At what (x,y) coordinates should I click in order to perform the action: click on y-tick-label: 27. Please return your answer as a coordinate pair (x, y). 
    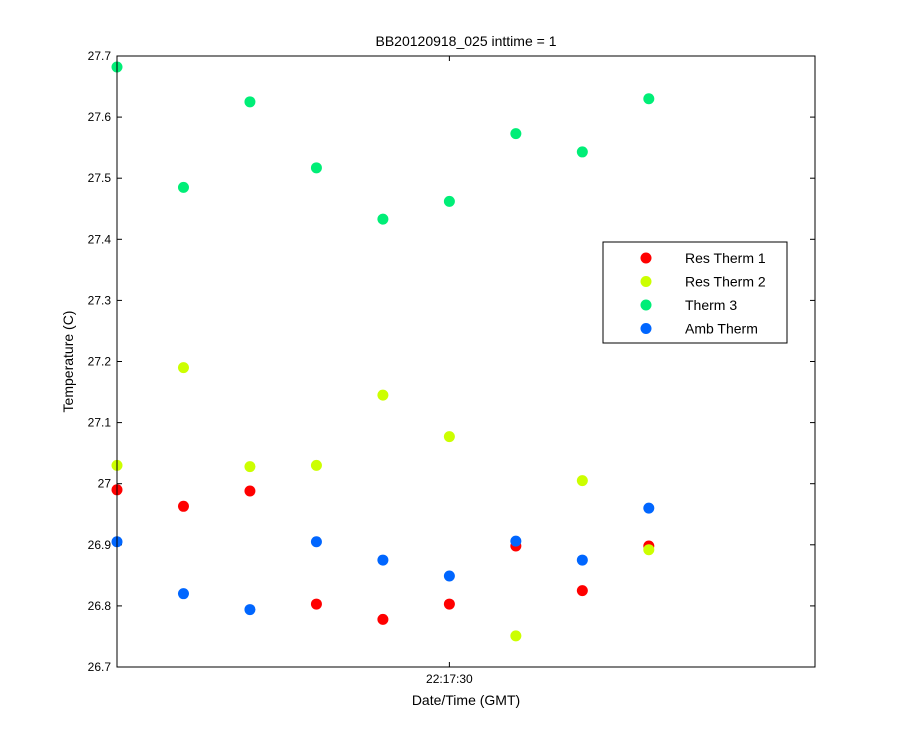
    Looking at the image, I should click on (105, 484).